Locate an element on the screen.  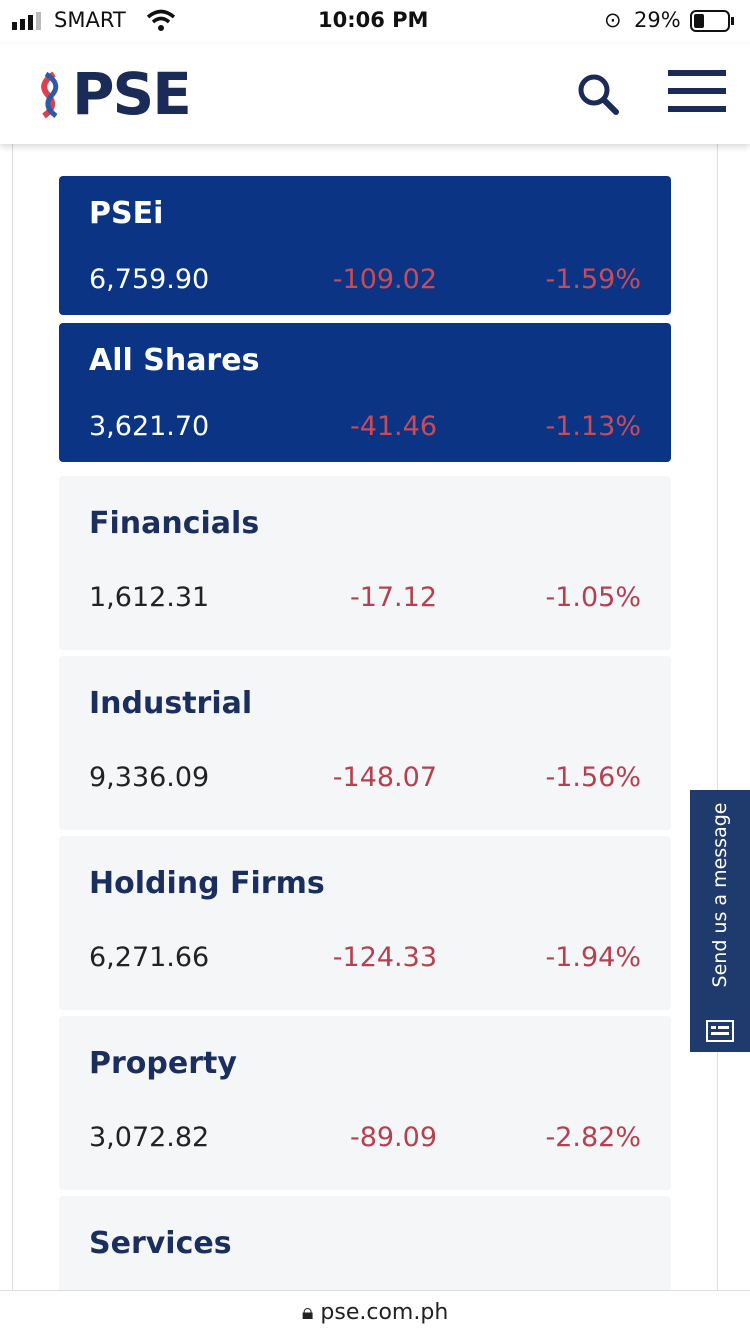
logo-mark is located at coordinates (50, 95).